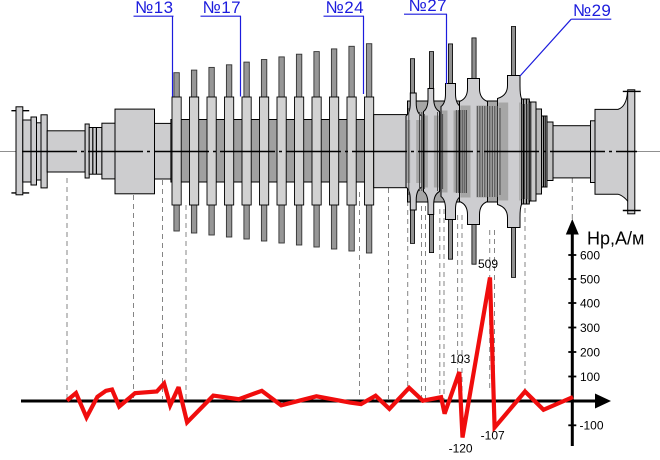 The width and height of the screenshot is (660, 460). Describe the element at coordinates (590, 377) in the screenshot. I see `svg-text: 100` at that location.